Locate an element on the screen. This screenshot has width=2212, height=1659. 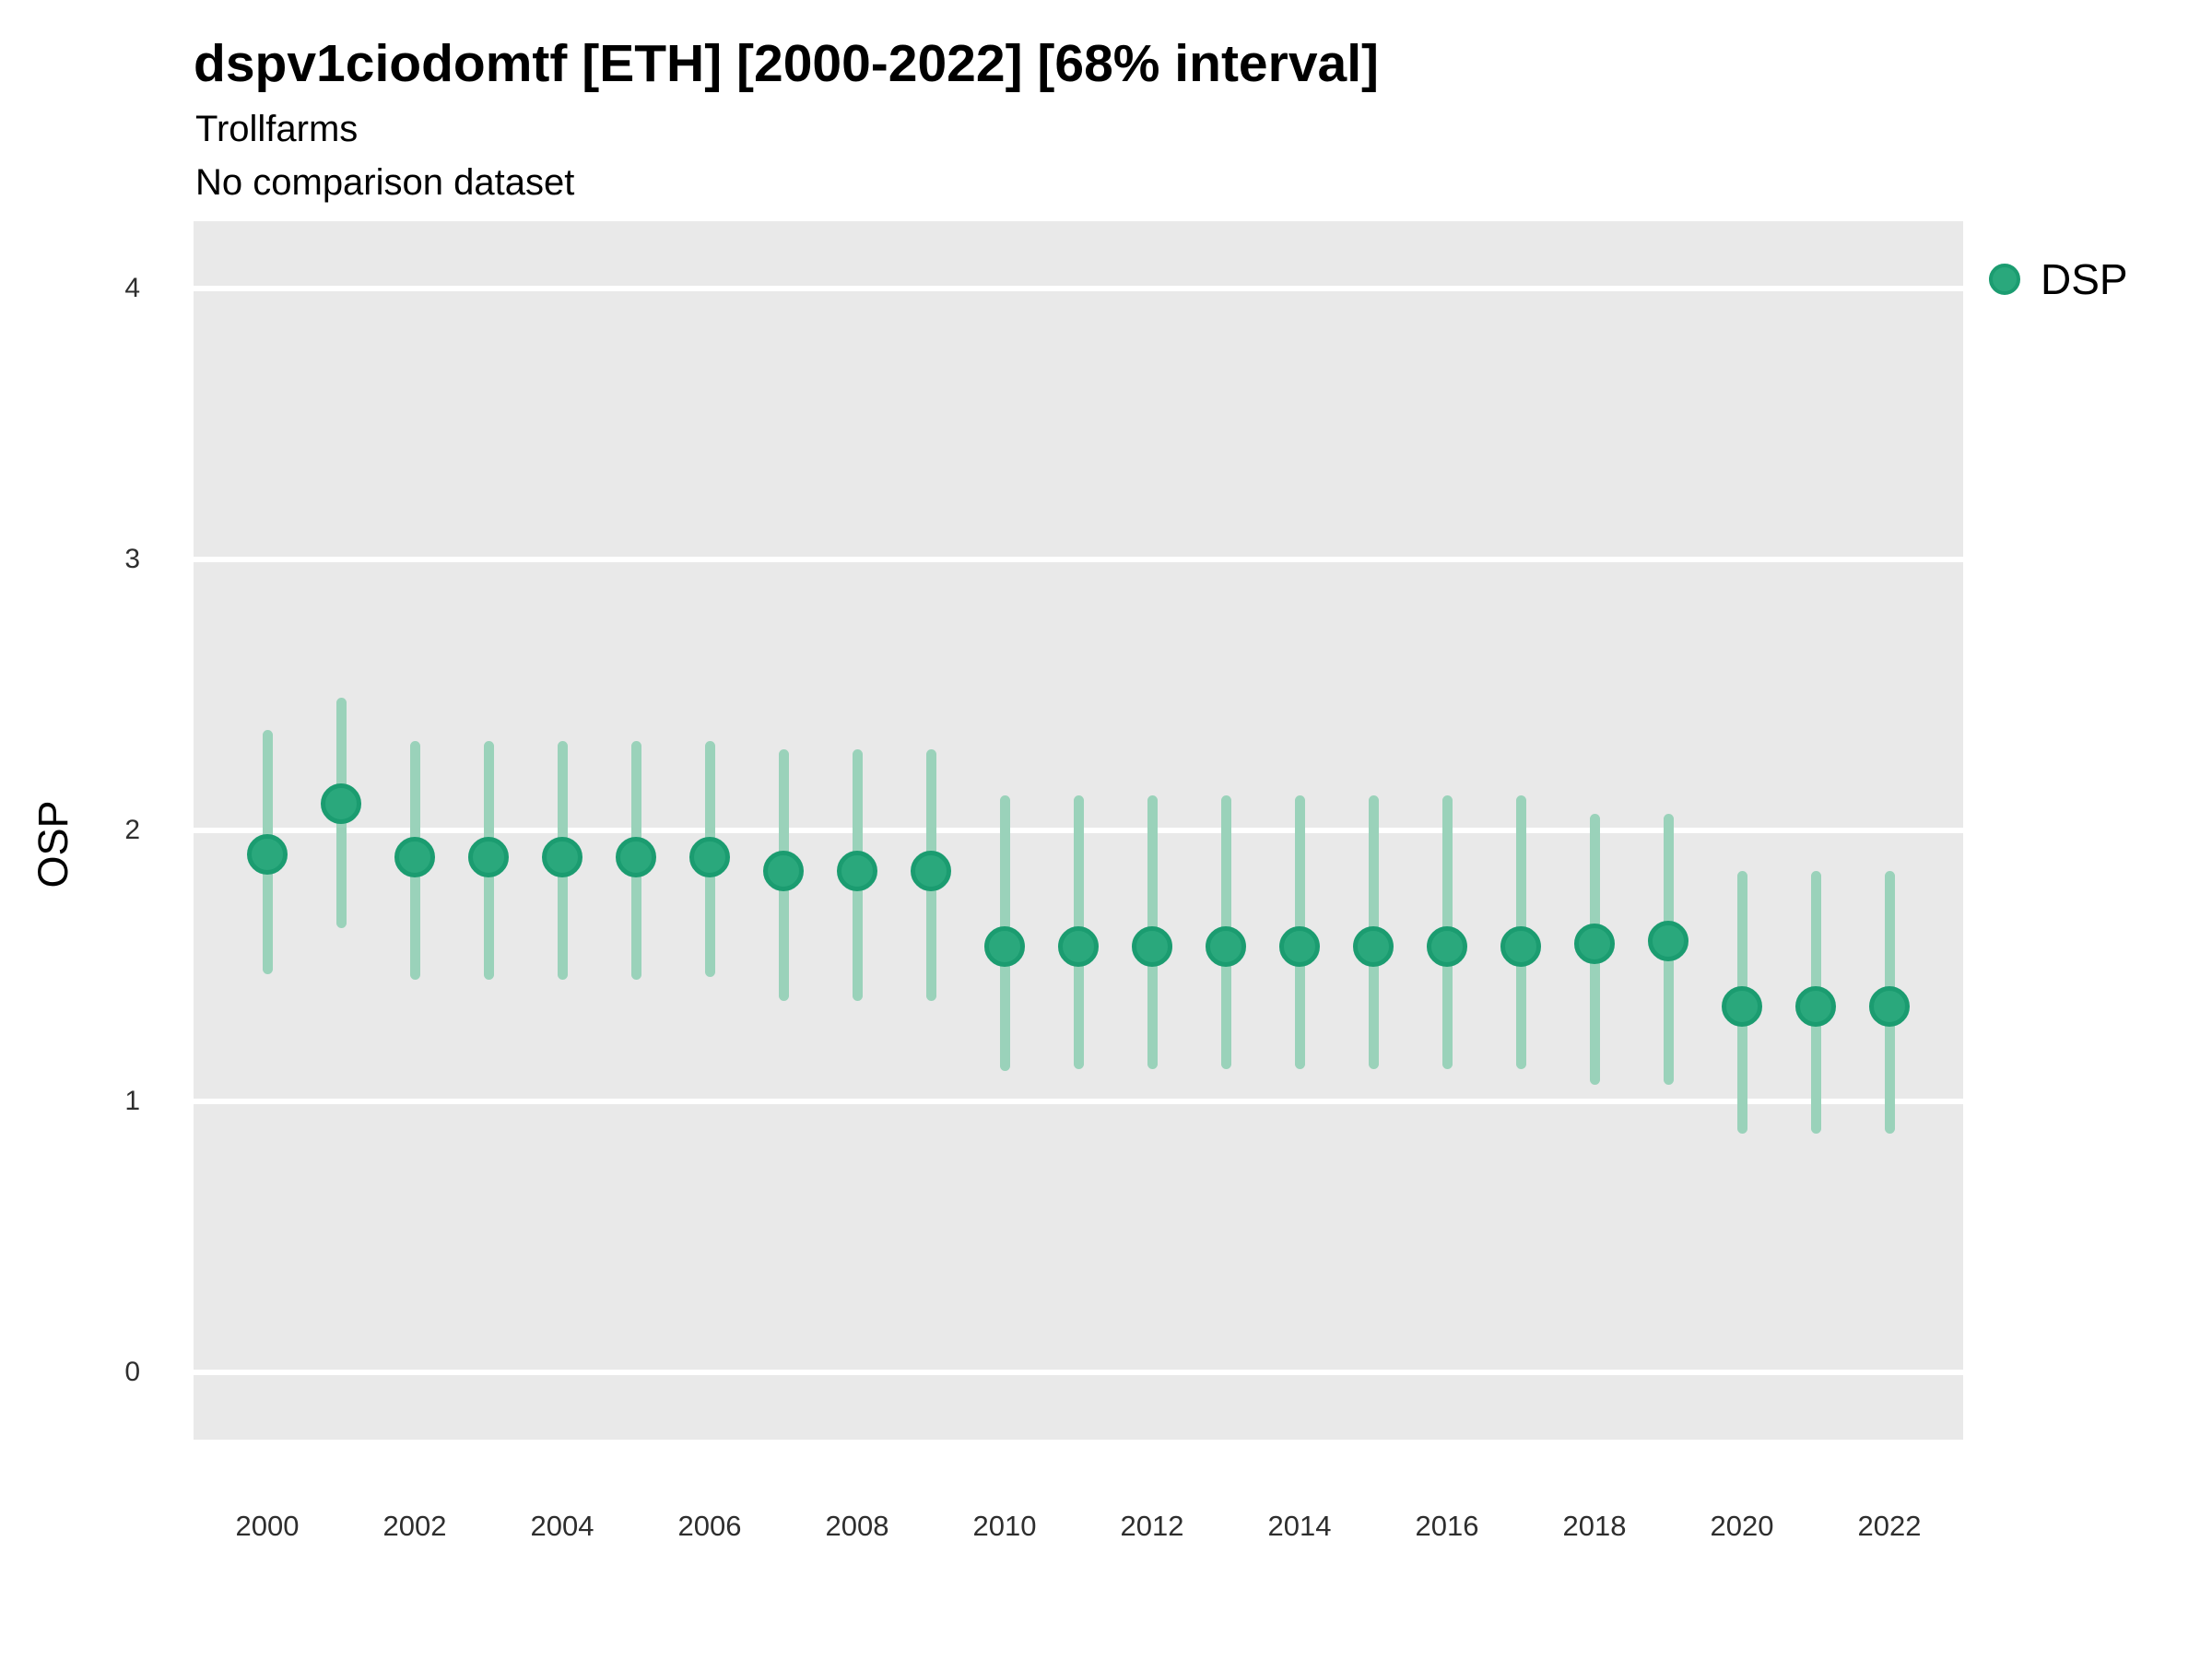
x-tick-label-2002: 2002 is located at coordinates (414, 1526).